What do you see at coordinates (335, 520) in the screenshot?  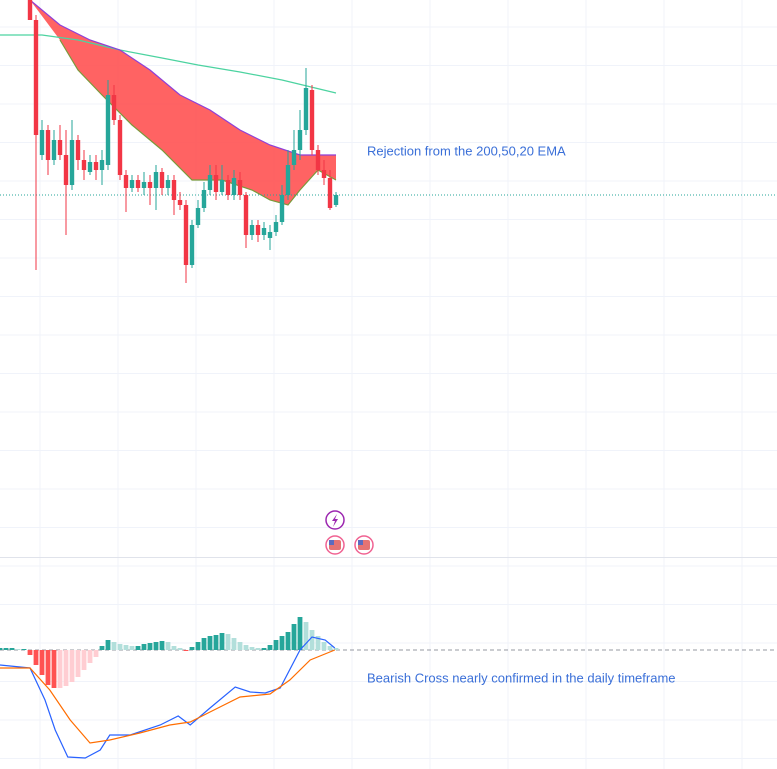 I see `lightning-glyph` at bounding box center [335, 520].